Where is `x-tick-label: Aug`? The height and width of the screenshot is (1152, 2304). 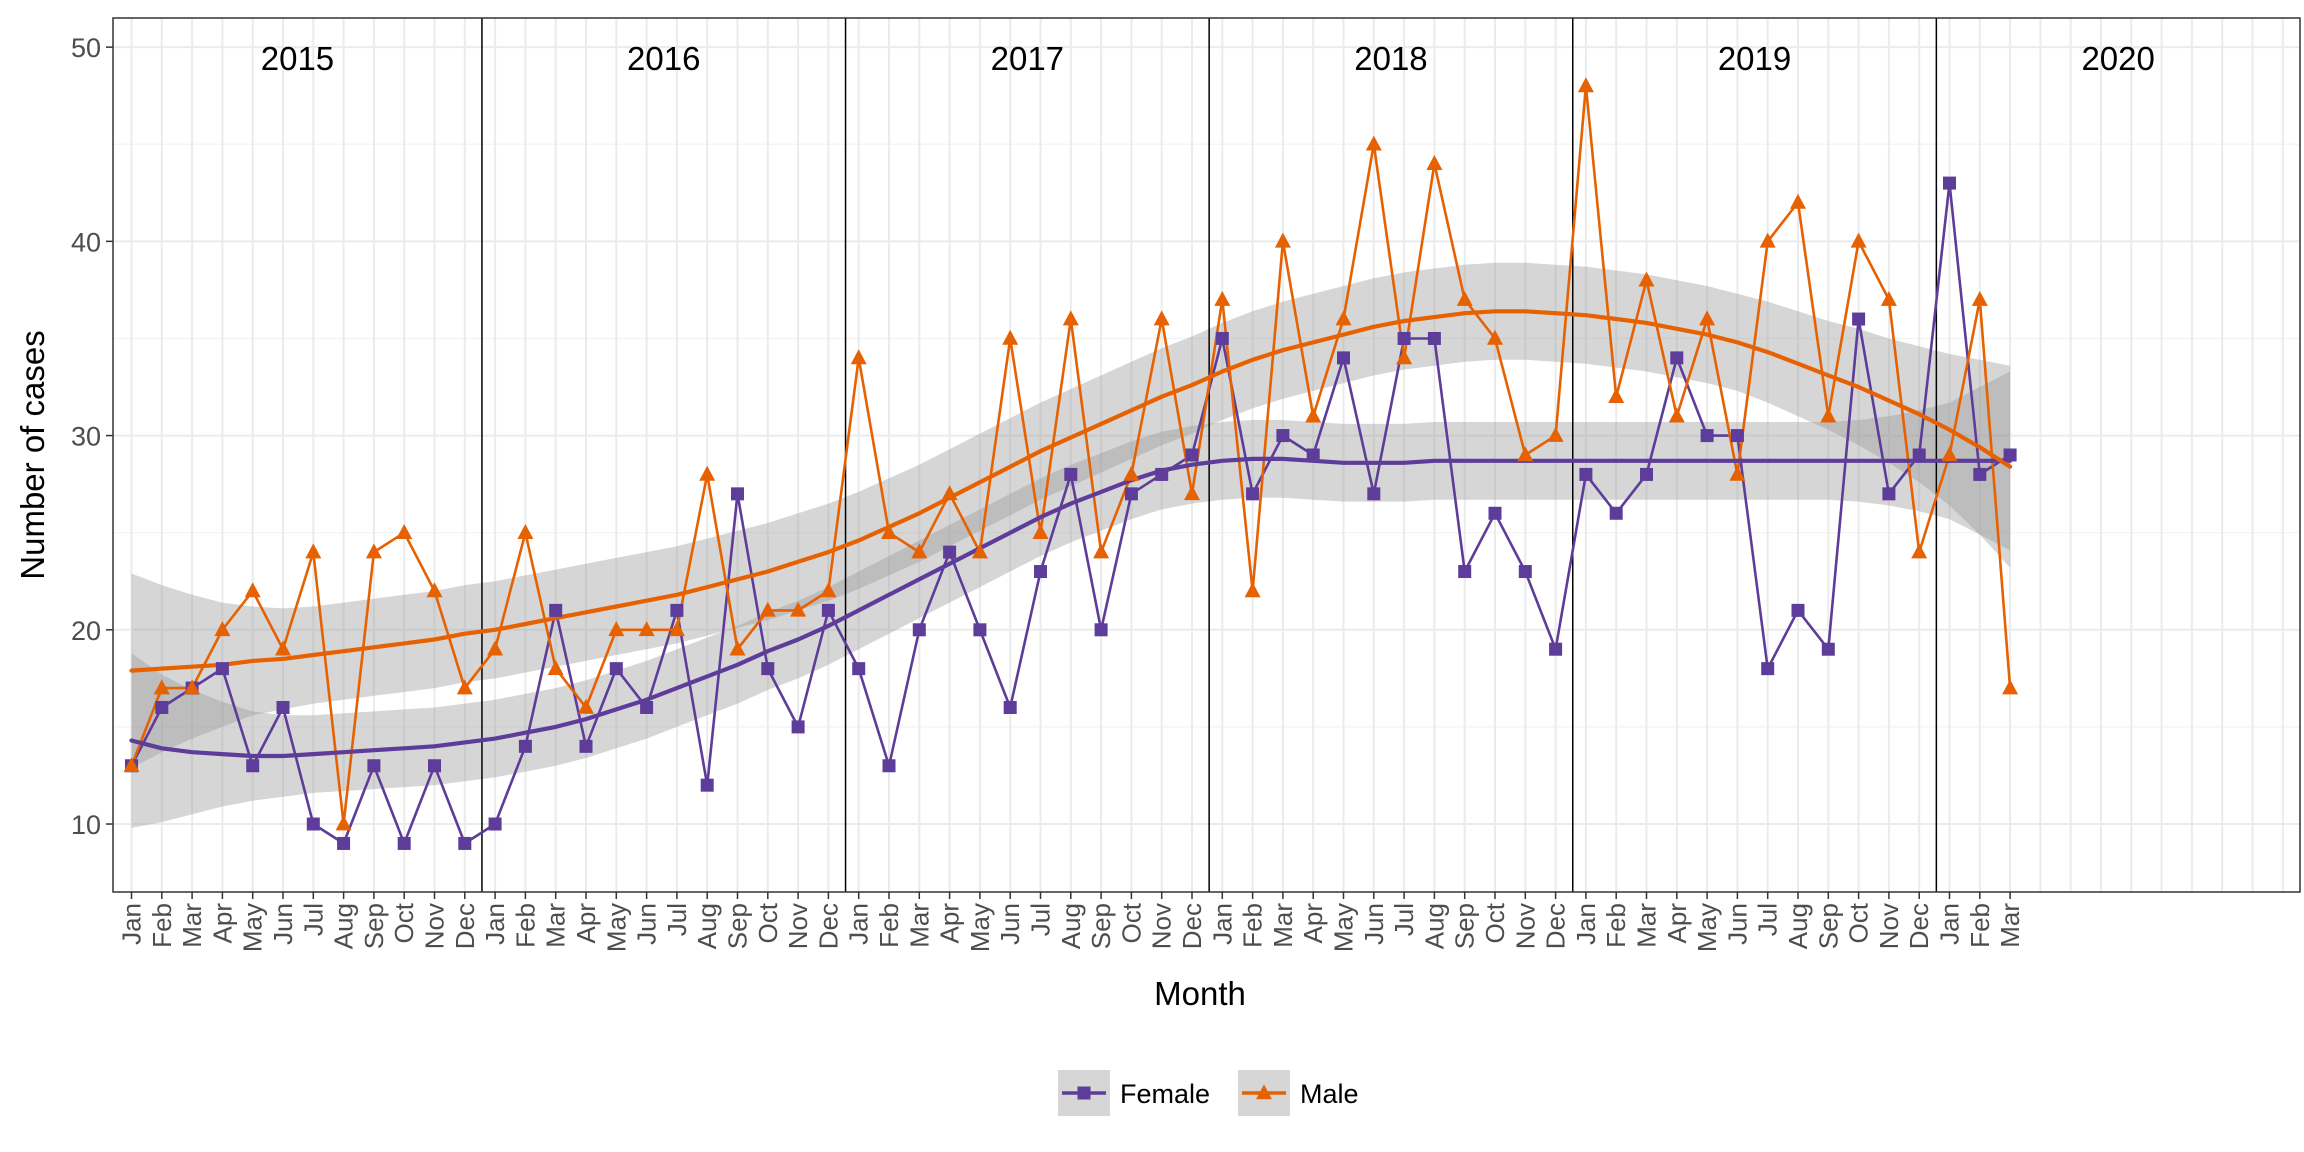 x-tick-label: Aug is located at coordinates (344, 926).